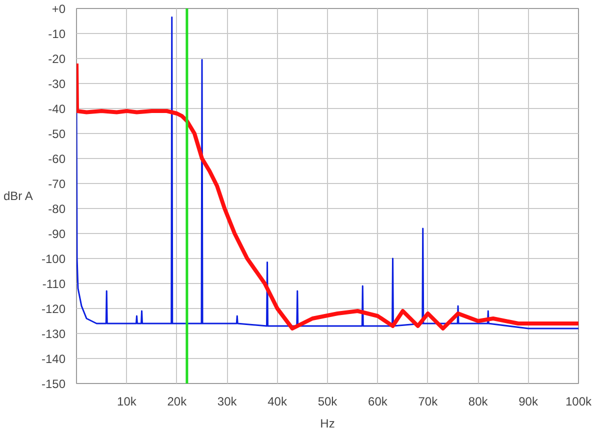  I want to click on y-tick-label: -10, so click(57, 34).